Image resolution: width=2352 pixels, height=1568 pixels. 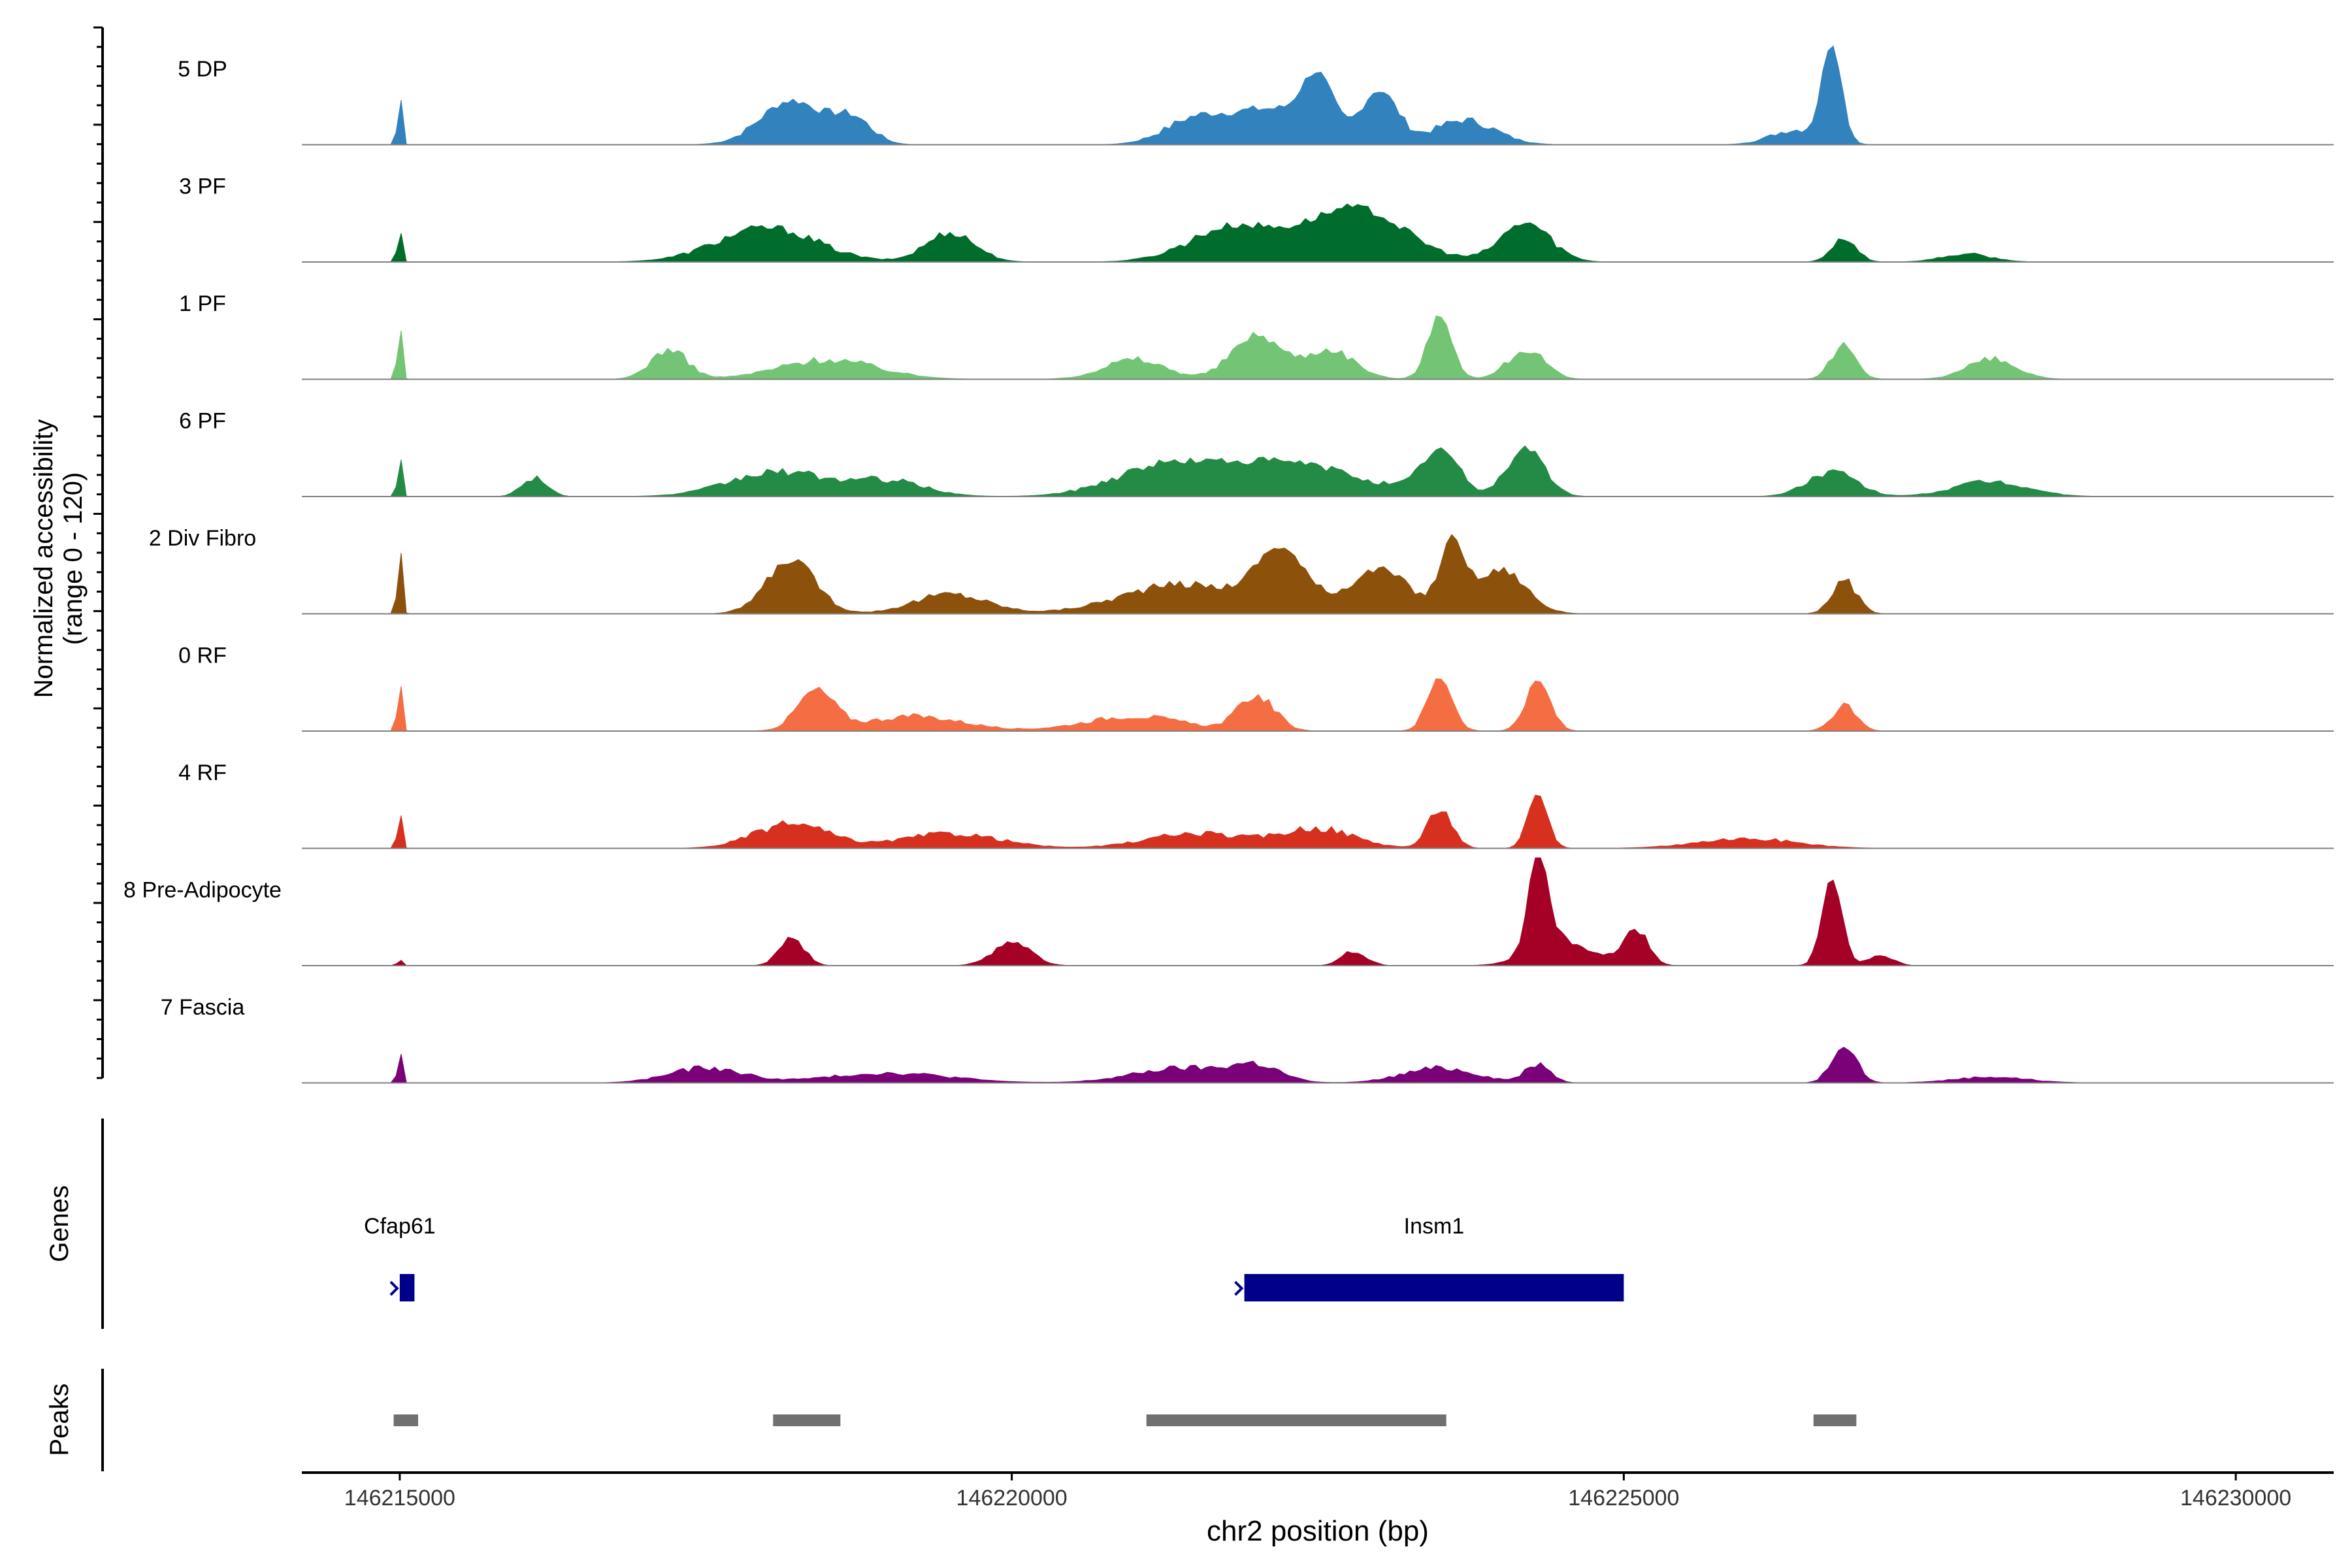 I want to click on y-axis-subtitle: (range 0 - 120), so click(x=73, y=558).